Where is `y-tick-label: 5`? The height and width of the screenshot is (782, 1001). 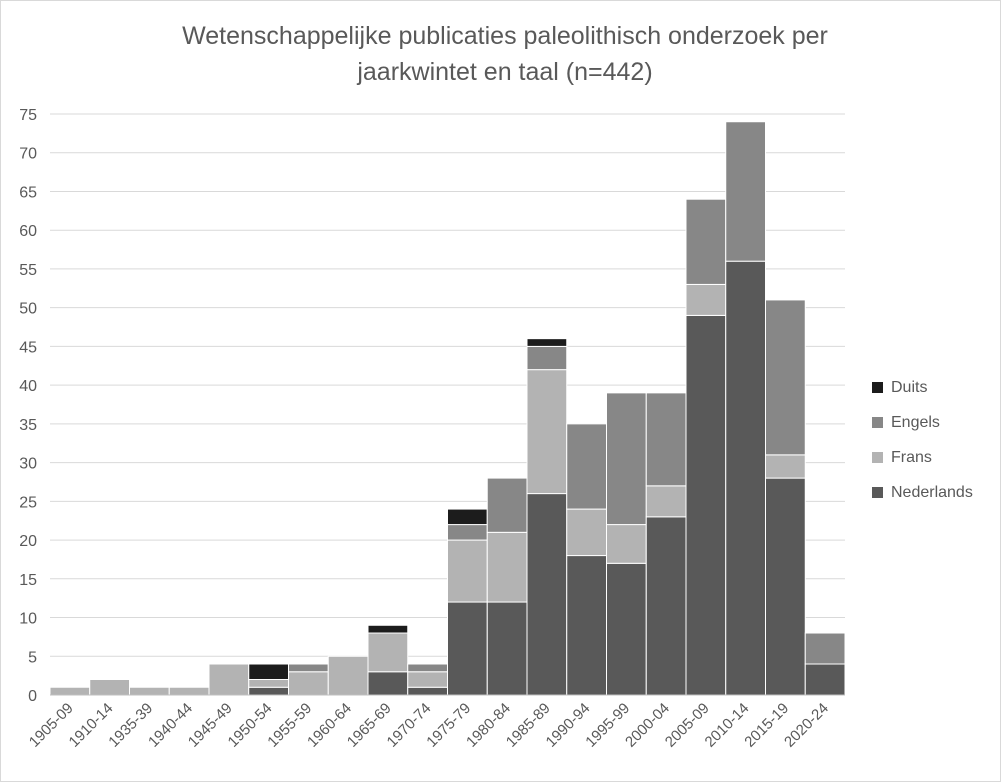 y-tick-label: 5 is located at coordinates (32, 657).